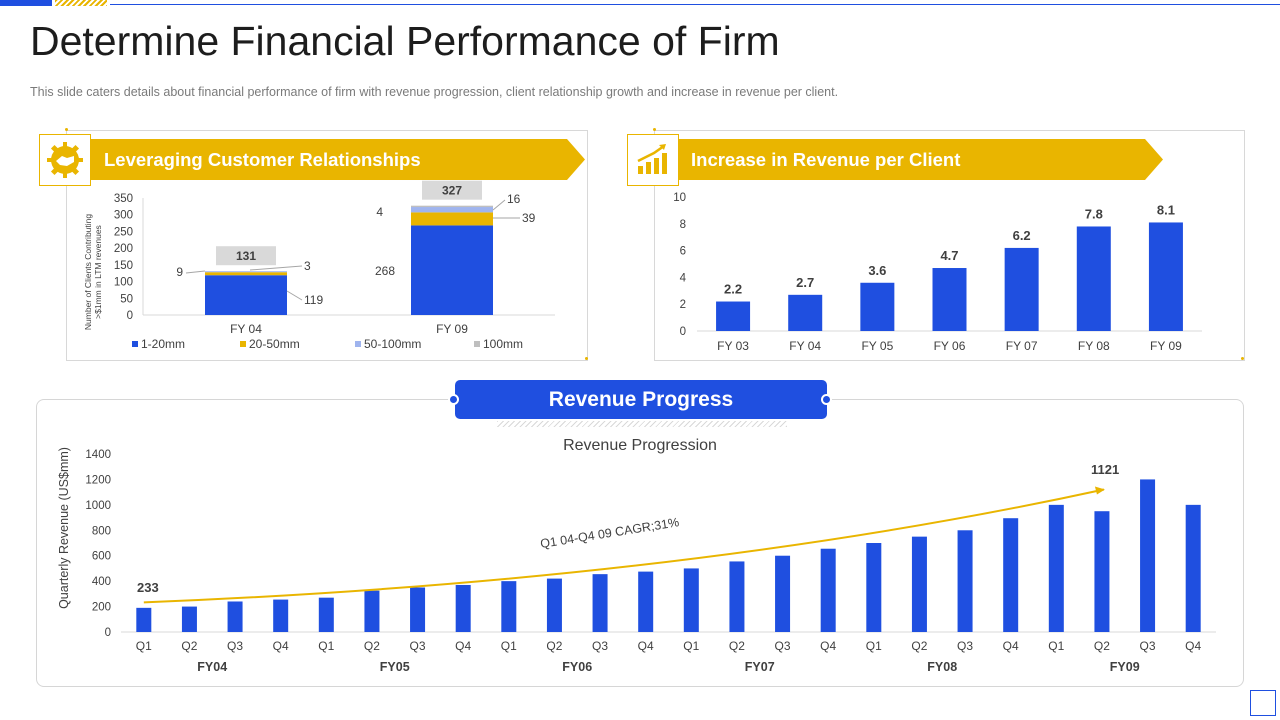 Image resolution: width=1280 pixels, height=720 pixels. What do you see at coordinates (760, 667) in the screenshot?
I see `revenue-year-label: FY07` at bounding box center [760, 667].